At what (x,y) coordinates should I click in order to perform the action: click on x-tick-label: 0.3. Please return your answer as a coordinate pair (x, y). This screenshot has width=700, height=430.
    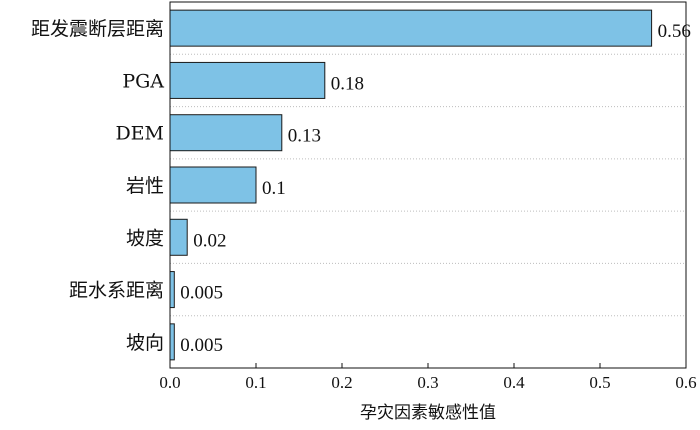
    Looking at the image, I should click on (427, 382).